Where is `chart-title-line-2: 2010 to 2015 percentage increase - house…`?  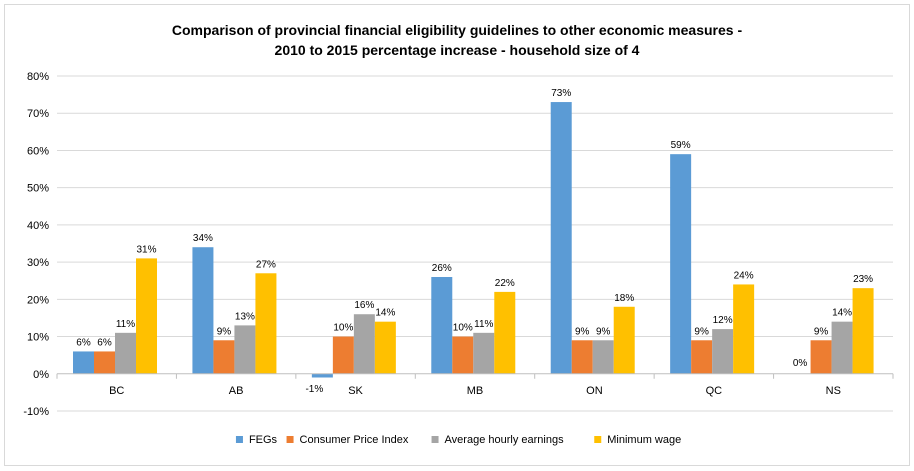 chart-title-line-2: 2010 to 2015 percentage increase - house… is located at coordinates (457, 50).